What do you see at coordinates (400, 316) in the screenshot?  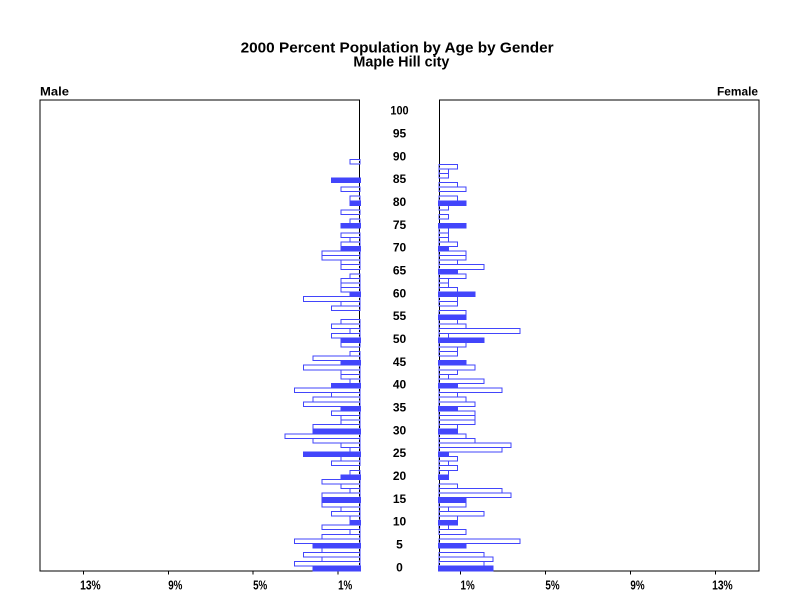 I see `svg-text: 55` at bounding box center [400, 316].